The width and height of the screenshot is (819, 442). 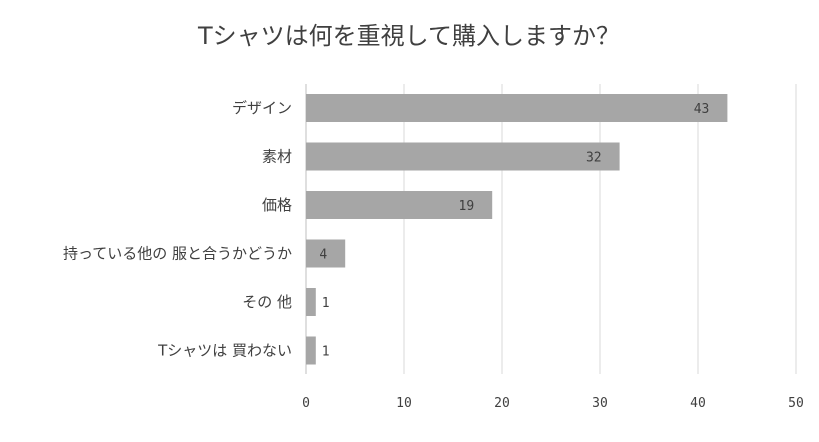 What do you see at coordinates (224, 351) in the screenshot?
I see `category-label: Tシャツは 買わない` at bounding box center [224, 351].